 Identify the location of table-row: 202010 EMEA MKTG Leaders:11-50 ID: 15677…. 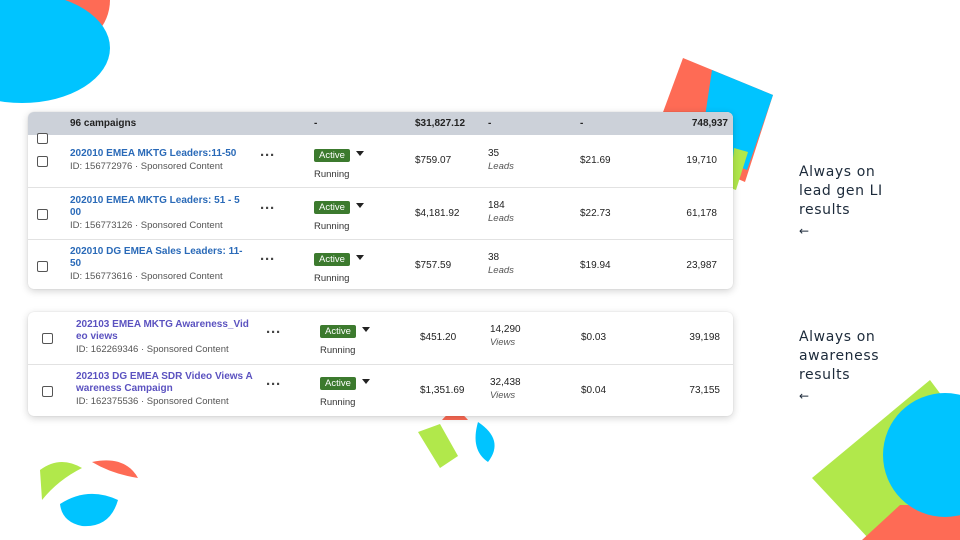
(380, 161).